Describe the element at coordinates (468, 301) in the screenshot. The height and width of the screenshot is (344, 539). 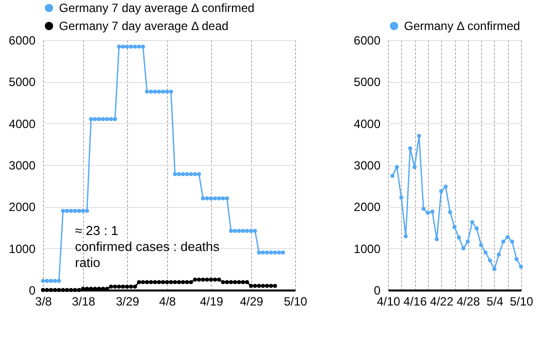
I see `x-tick-label: 4/28` at that location.